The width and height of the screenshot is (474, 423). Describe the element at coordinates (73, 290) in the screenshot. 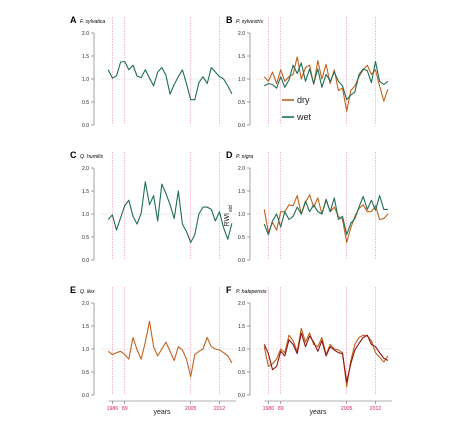

I see `panel-e-letter: E` at that location.